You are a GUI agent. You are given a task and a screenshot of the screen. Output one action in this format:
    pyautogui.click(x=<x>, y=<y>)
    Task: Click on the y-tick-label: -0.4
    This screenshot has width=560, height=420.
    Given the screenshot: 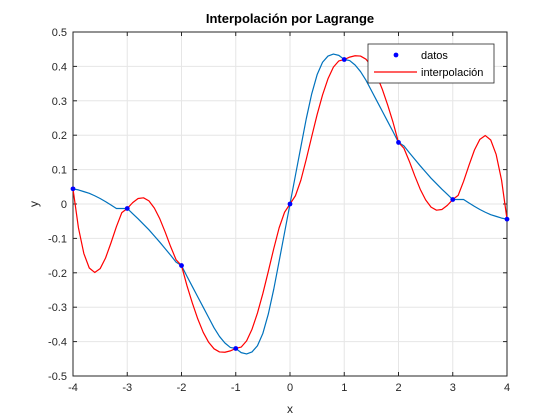 What is the action you would take?
    pyautogui.click(x=57, y=343)
    